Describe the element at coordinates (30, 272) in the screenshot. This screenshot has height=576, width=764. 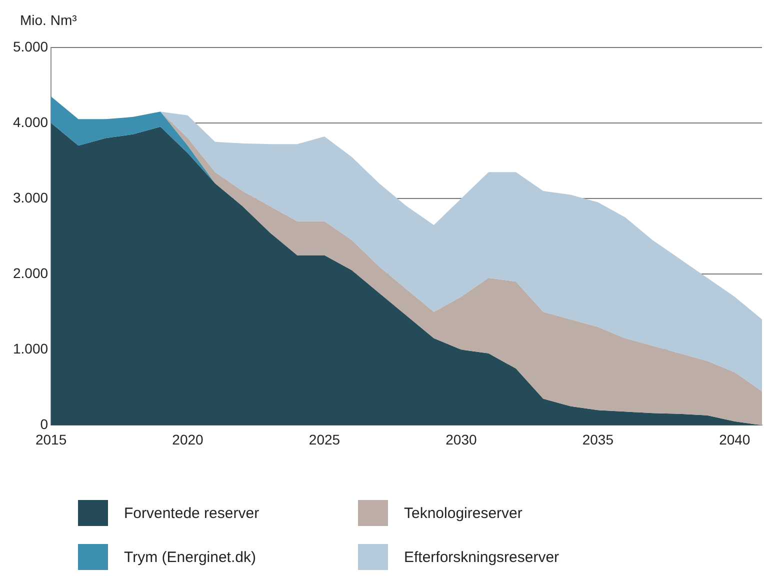
I see `y-tick-label: 2.000` at that location.